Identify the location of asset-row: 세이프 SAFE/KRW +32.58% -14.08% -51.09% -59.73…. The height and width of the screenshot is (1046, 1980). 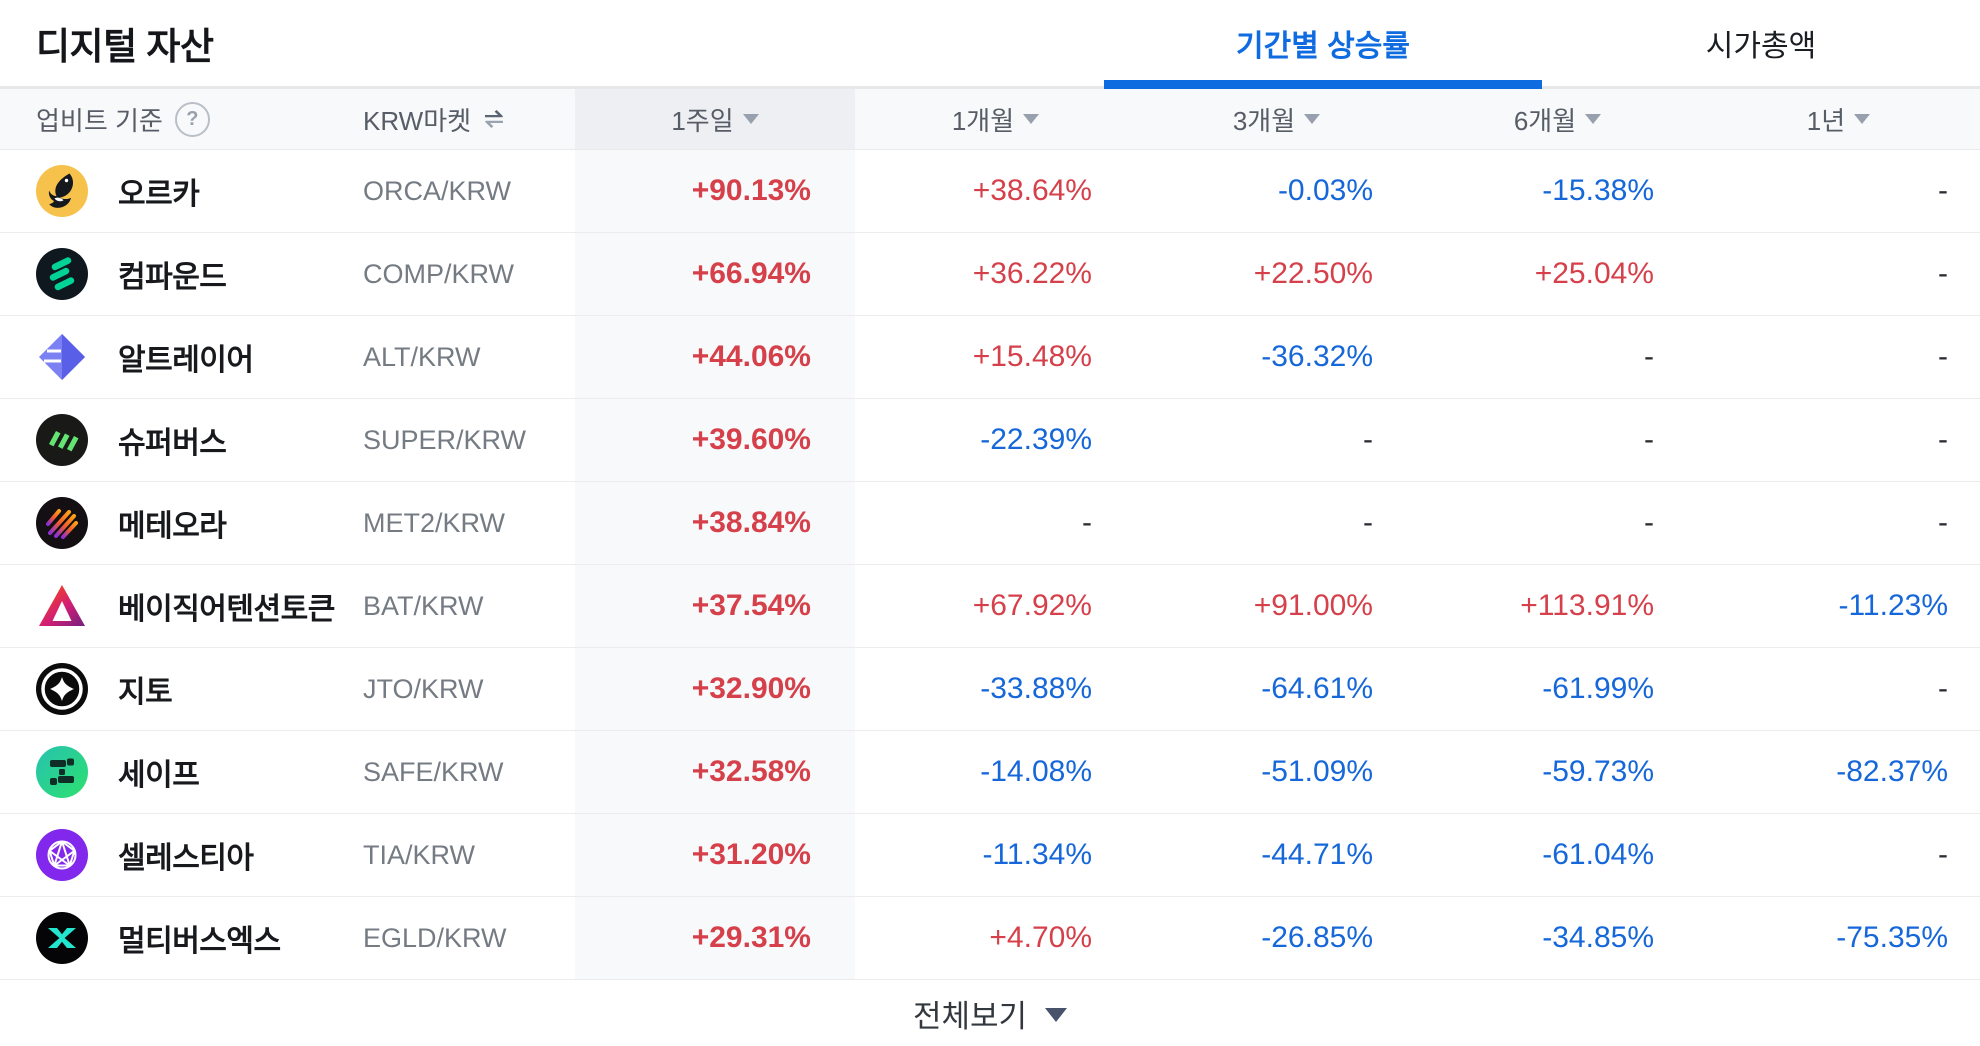
(990, 772).